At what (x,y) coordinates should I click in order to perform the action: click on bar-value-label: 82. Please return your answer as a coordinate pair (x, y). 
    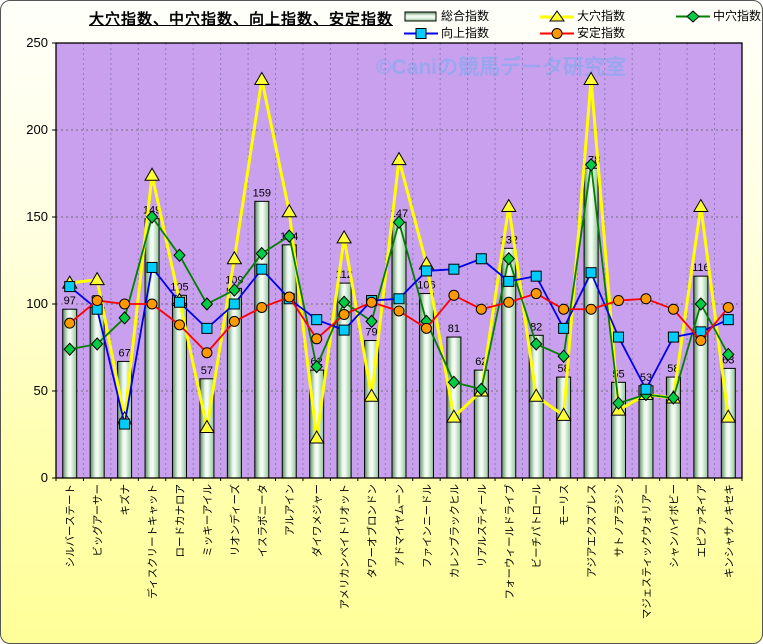
    Looking at the image, I should click on (536, 327).